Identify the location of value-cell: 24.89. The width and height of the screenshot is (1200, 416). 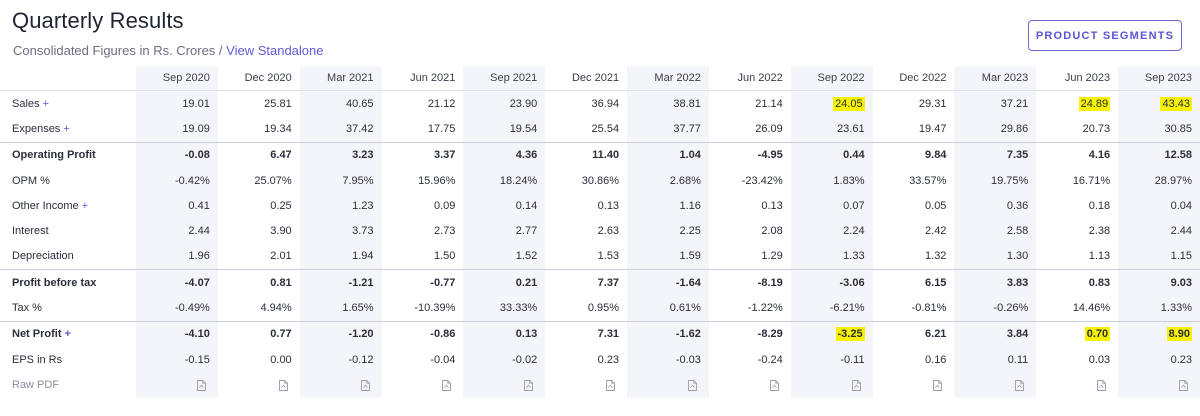
(1077, 104).